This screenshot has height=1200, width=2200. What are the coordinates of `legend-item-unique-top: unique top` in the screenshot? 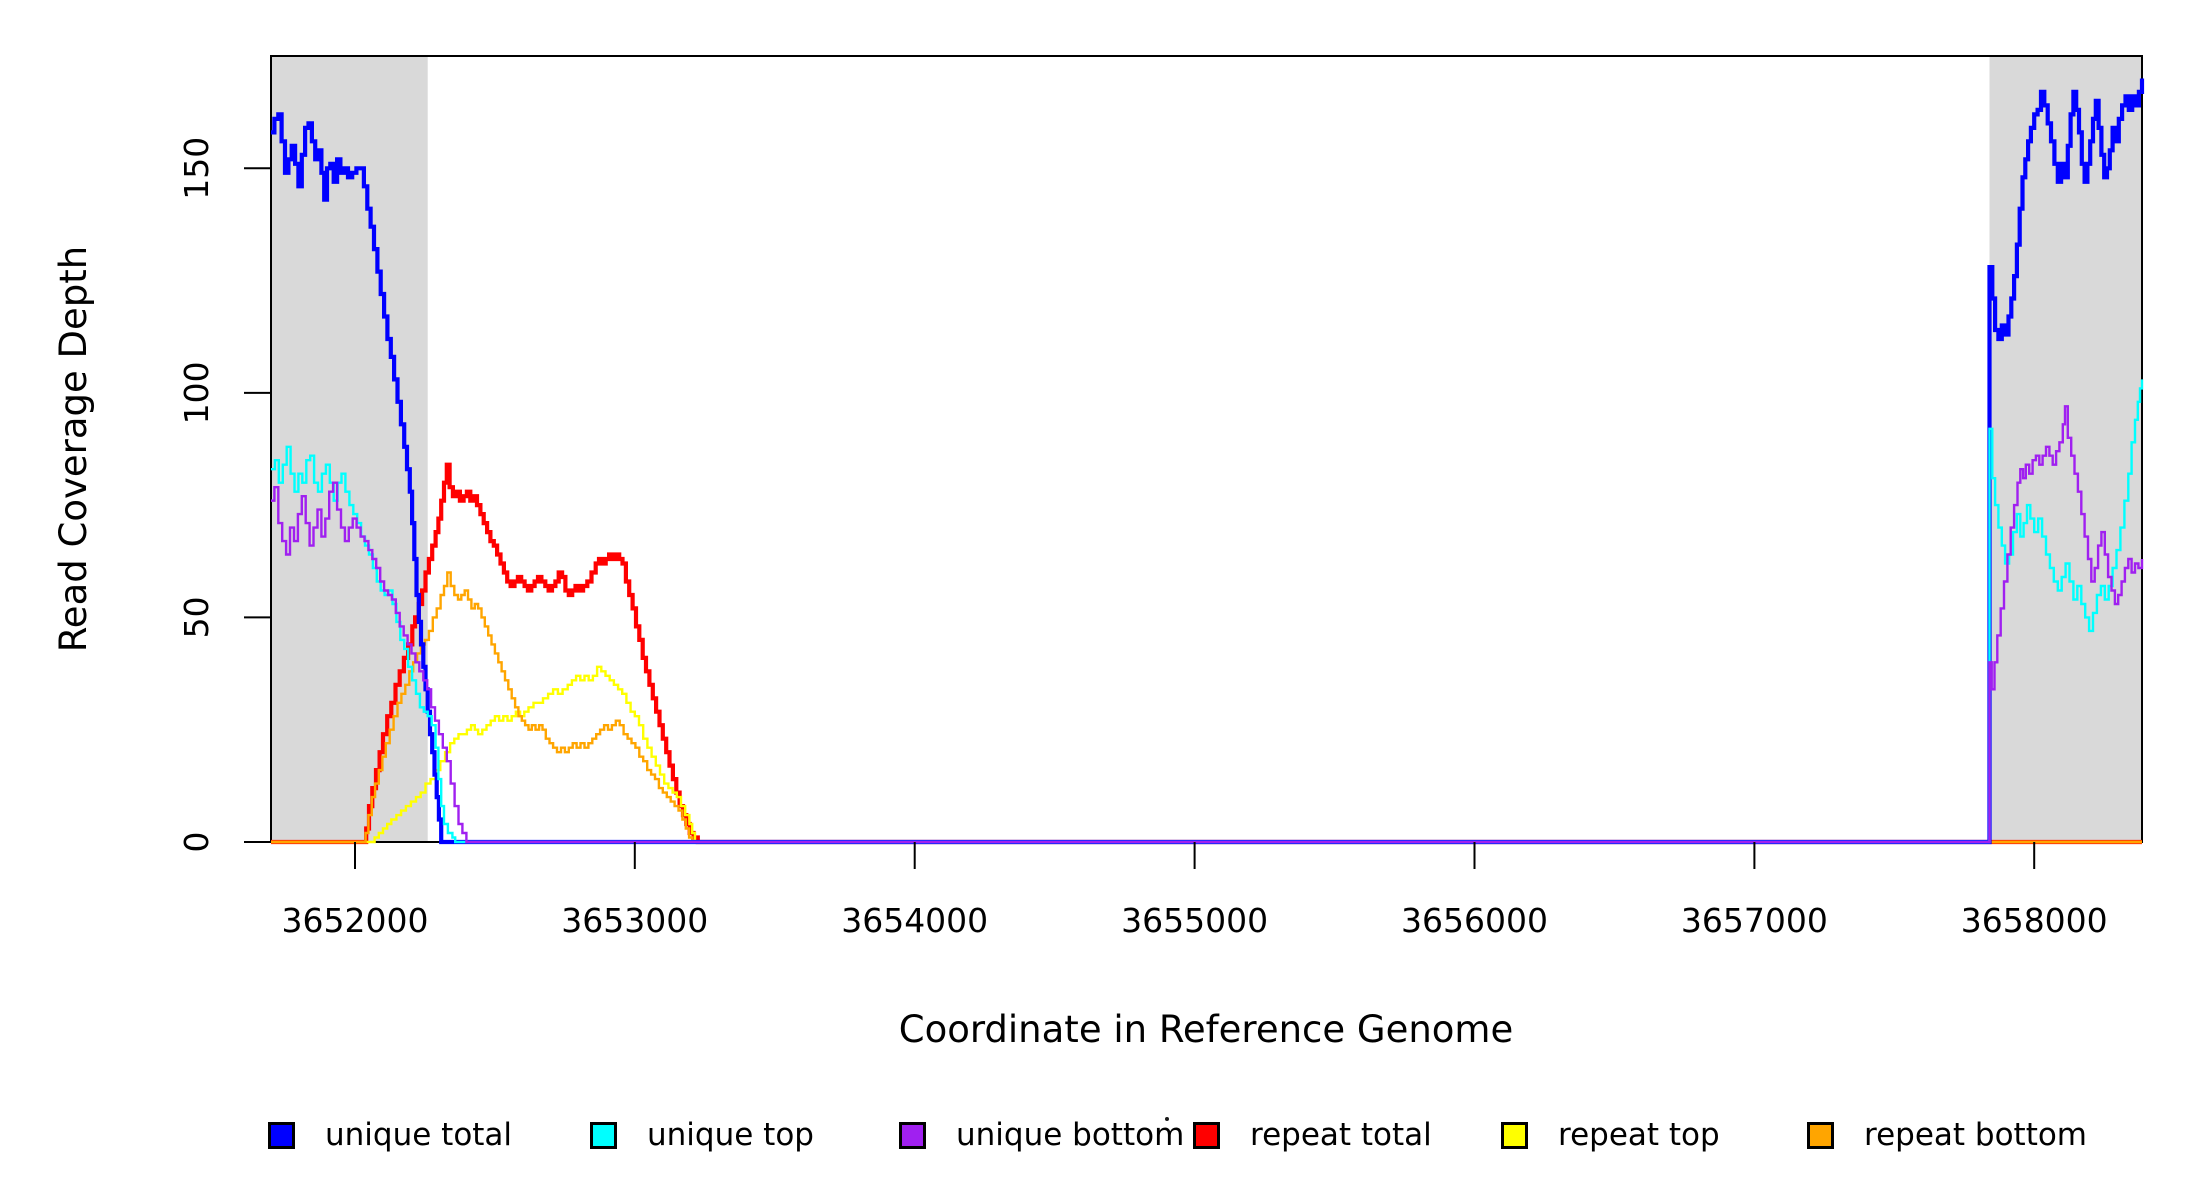 It's located at (702, 1135).